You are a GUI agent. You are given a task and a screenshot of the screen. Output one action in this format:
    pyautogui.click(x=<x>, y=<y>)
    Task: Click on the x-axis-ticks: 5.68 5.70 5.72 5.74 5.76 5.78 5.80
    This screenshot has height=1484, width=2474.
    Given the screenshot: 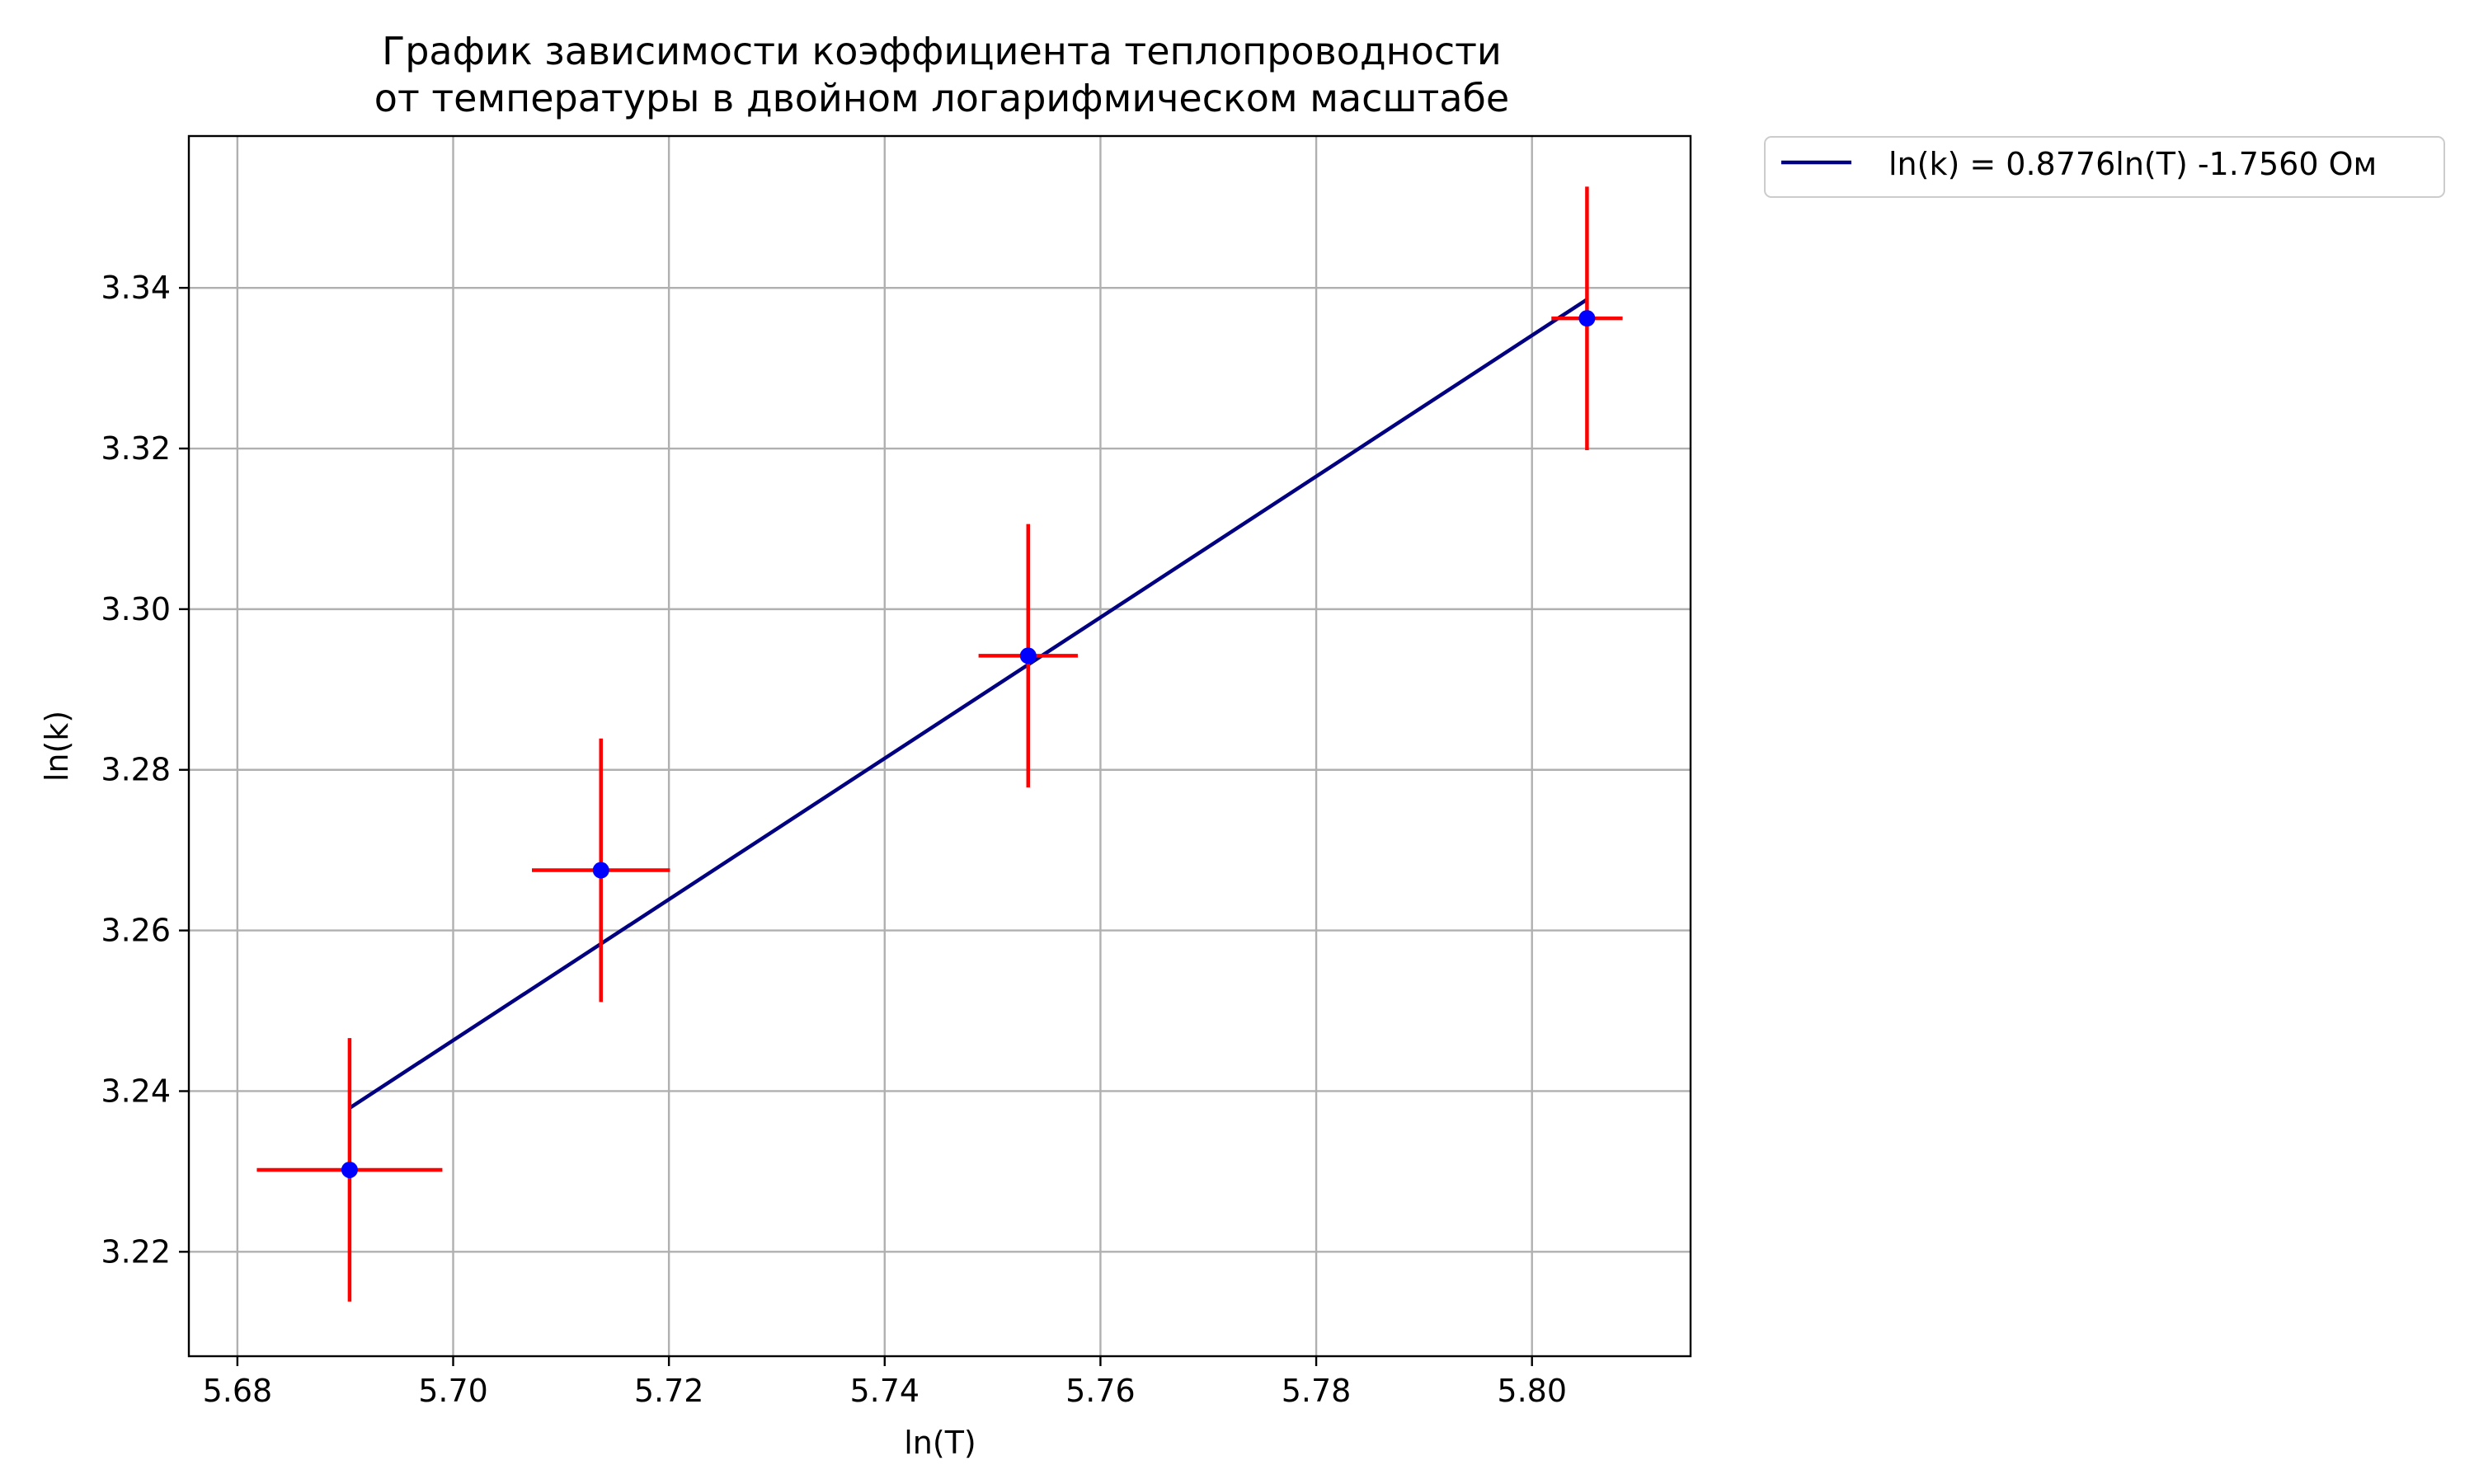 What is the action you would take?
    pyautogui.click(x=885, y=1382)
    